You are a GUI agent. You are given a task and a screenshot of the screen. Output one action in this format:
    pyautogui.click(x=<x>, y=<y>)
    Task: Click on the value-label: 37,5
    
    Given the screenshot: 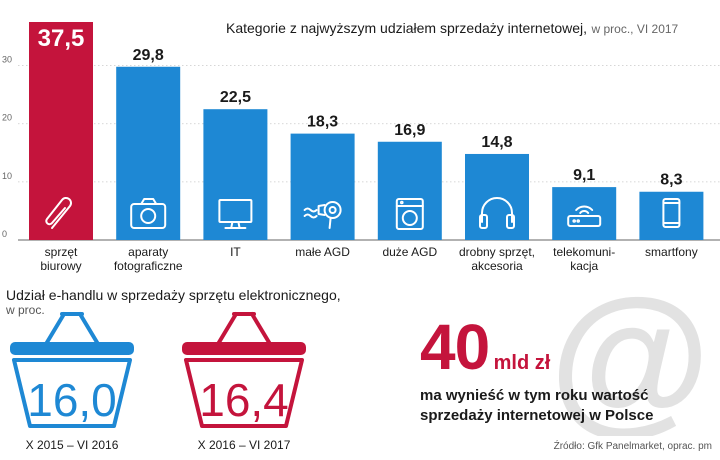 What is the action you would take?
    pyautogui.click(x=61, y=38)
    